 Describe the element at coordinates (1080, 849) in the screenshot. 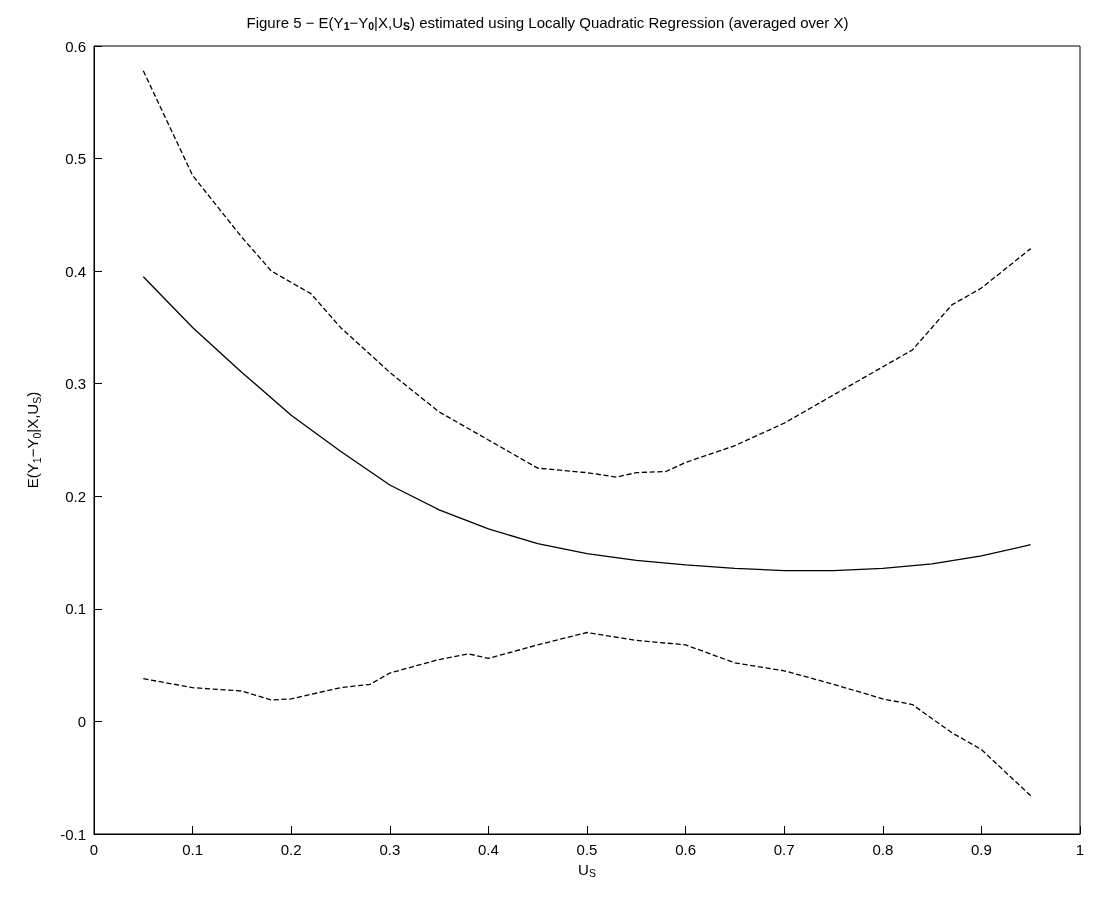

I see `x-tick-label: 1` at that location.